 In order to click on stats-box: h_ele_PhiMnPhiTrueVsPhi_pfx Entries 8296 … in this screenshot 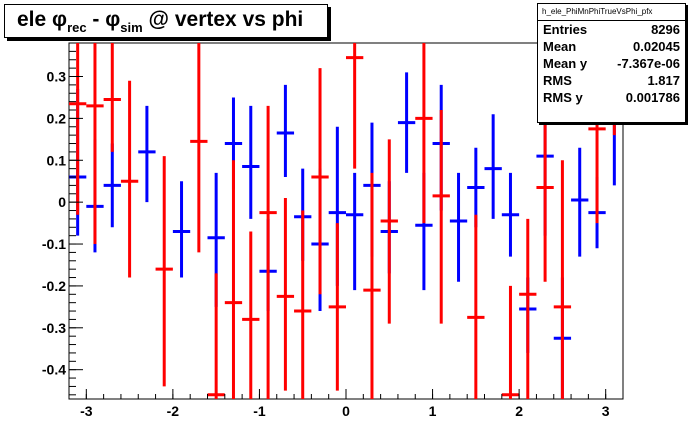, I will do `click(611, 63)`.